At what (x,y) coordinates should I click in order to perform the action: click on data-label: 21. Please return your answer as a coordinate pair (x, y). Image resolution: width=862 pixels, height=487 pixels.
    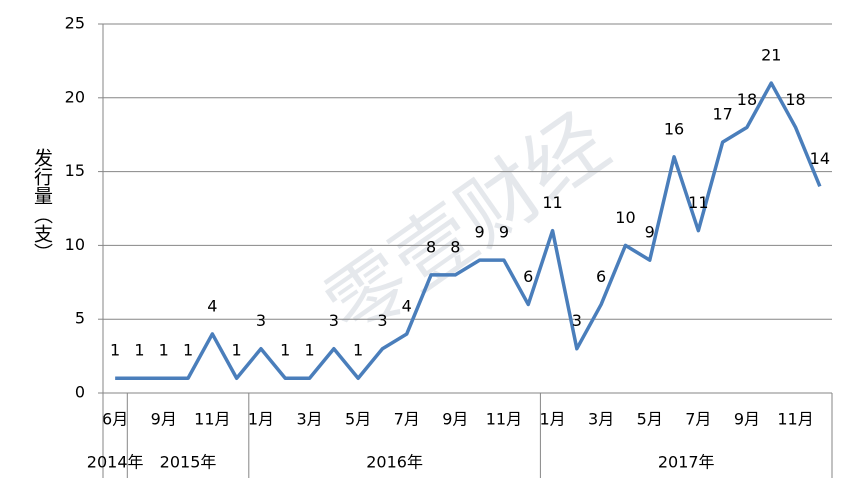
    Looking at the image, I should click on (771, 55).